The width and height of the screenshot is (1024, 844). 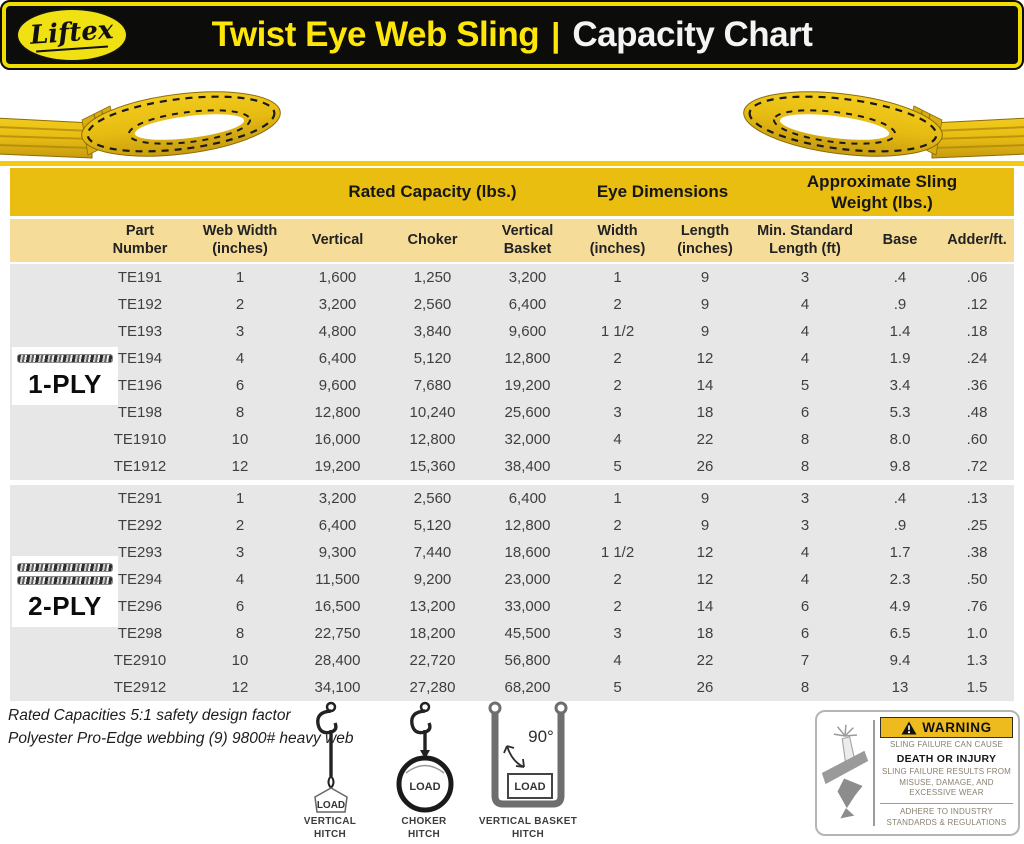 What do you see at coordinates (512, 331) in the screenshot?
I see `table-row: TE193 3 4,800 3,840 9,600 1 1/2 9 4 1.4 .18` at bounding box center [512, 331].